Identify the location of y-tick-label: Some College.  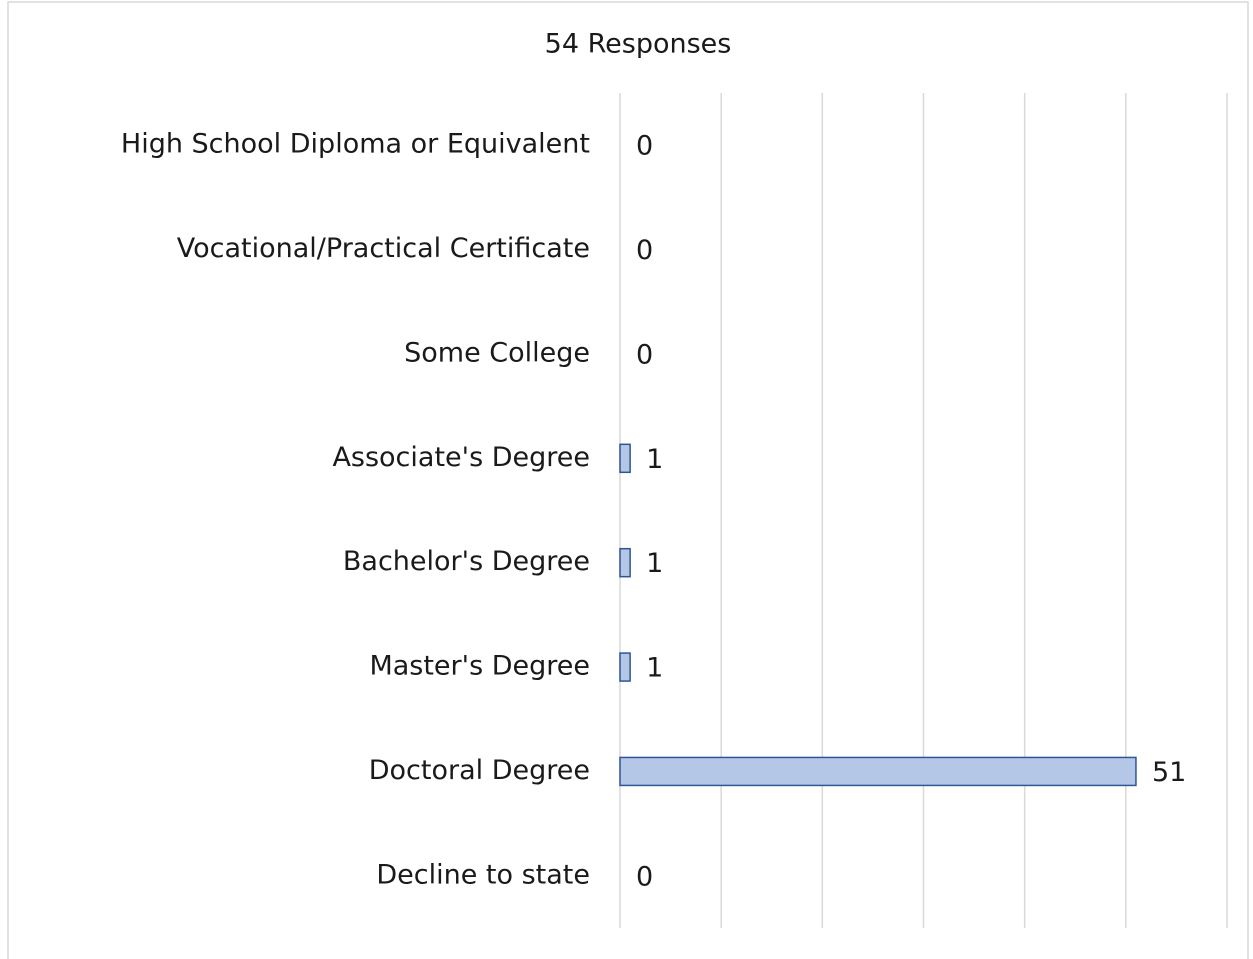
(497, 352).